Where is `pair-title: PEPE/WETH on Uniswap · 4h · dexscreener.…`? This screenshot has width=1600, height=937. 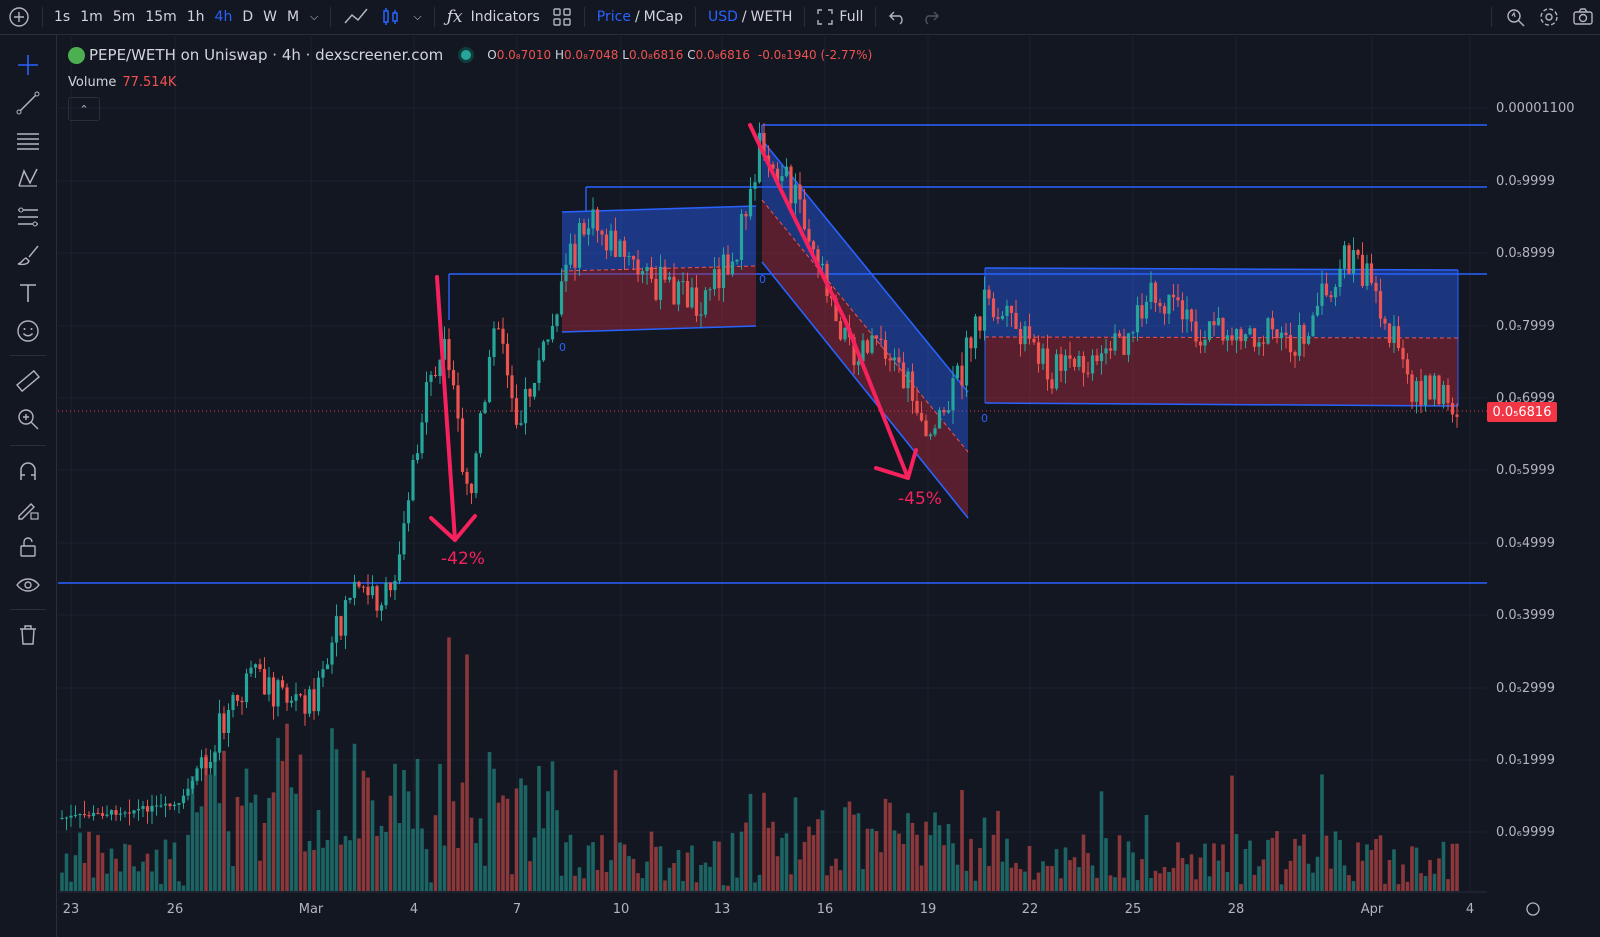
pair-title: PEPE/WETH on Uniswap · 4h · dexscreener.… is located at coordinates (266, 55).